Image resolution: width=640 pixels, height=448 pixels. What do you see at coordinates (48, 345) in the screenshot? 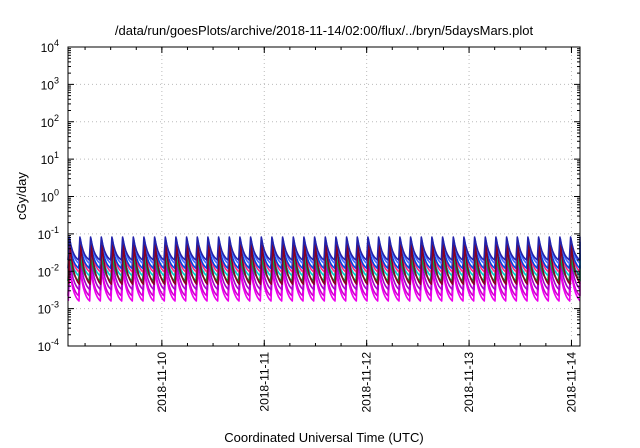
I see `y-tick-label: 10⁻⁴` at bounding box center [48, 345].